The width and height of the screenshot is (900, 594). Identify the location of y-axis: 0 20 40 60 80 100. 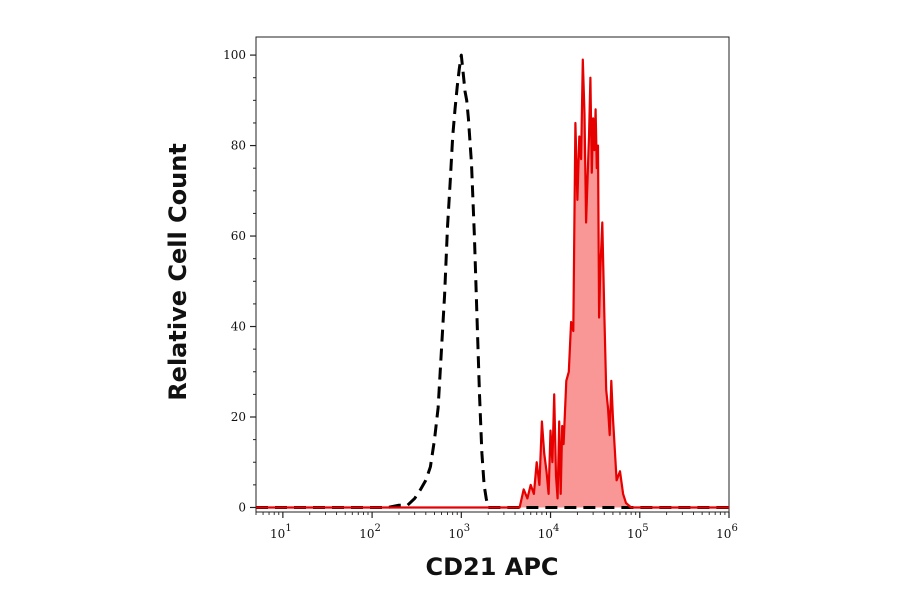
(239, 281).